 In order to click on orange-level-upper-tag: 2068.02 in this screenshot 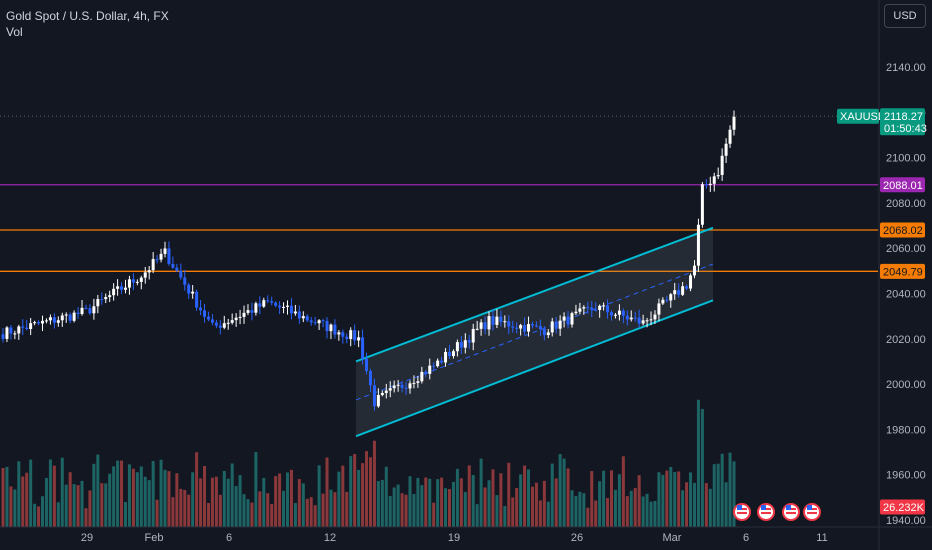, I will do `click(903, 231)`.